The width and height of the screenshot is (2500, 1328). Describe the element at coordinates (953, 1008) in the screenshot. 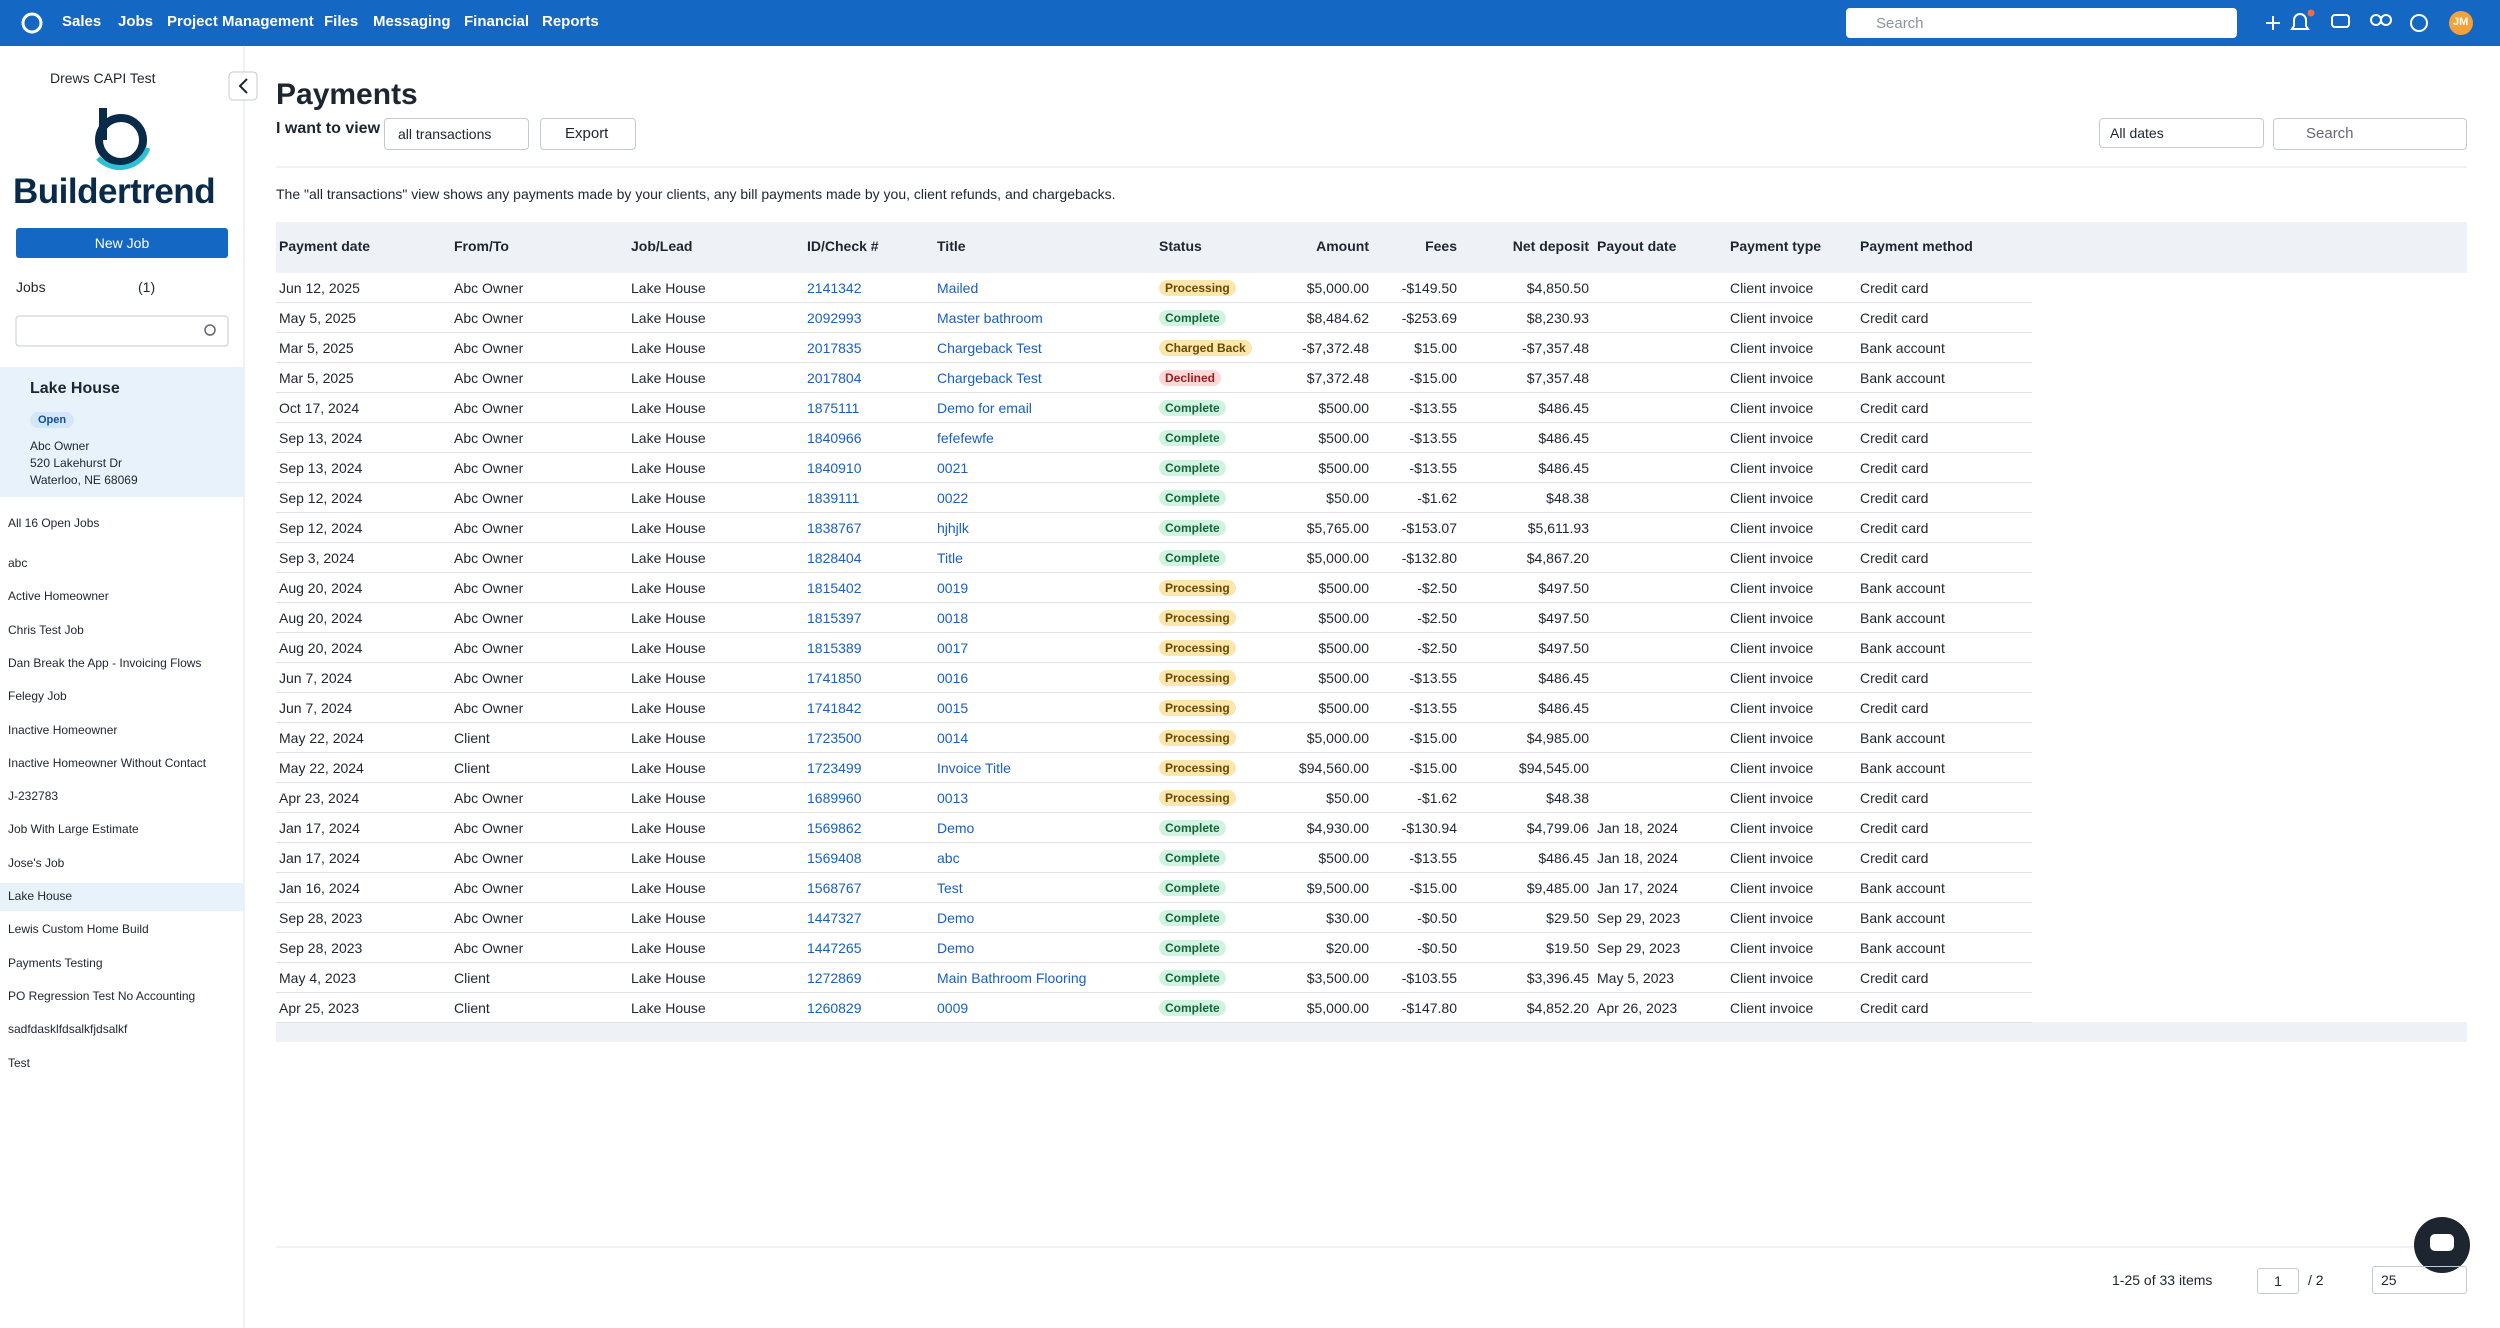

I see `link: 0009` at that location.